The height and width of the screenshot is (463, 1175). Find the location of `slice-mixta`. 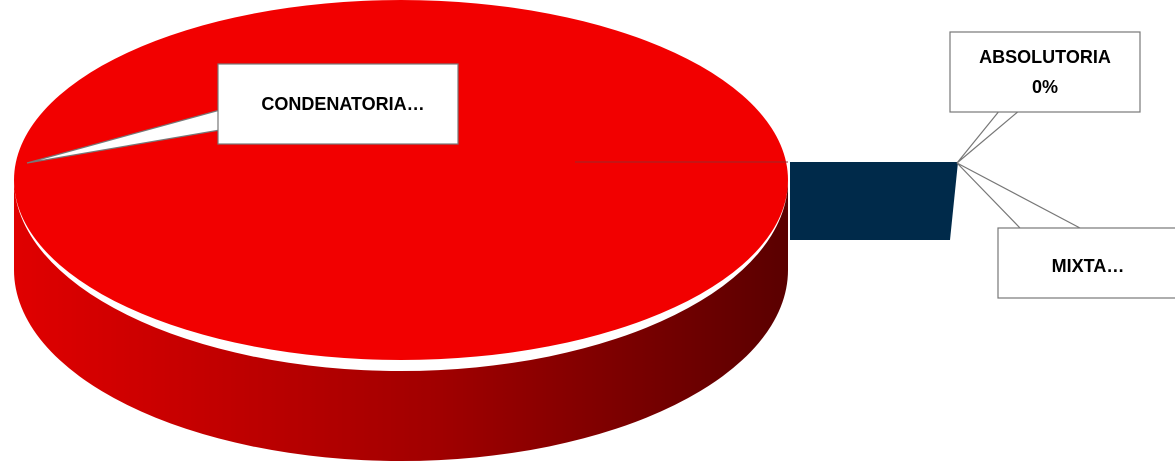

slice-mixta is located at coordinates (874, 201).